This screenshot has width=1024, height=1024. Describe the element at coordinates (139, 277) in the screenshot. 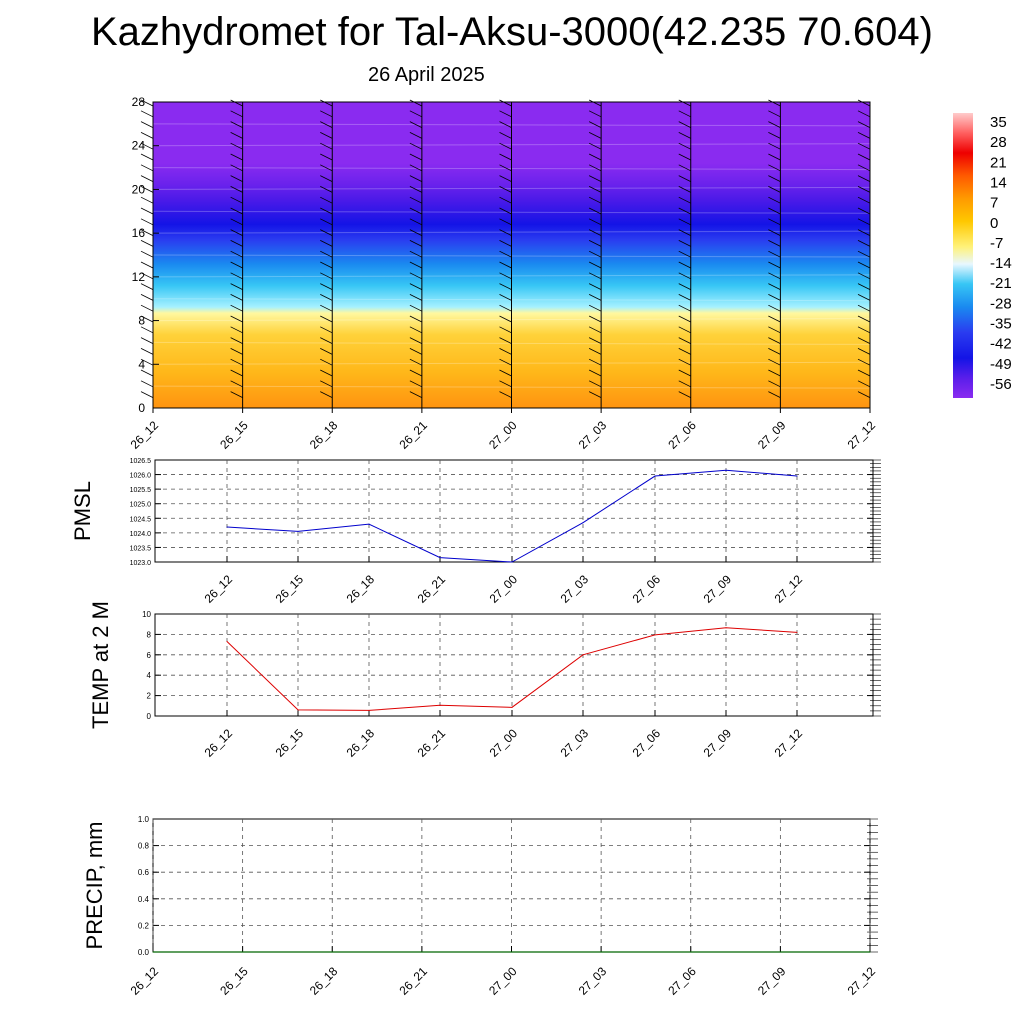

I see `y-tick-label: 12` at that location.